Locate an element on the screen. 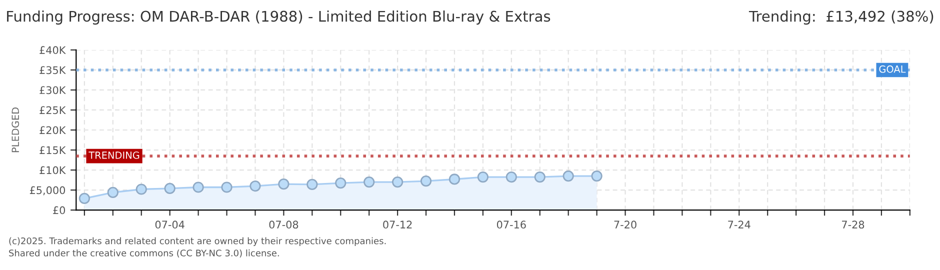 This screenshot has height=270, width=940. x-tick-label: 07-04 is located at coordinates (169, 224).